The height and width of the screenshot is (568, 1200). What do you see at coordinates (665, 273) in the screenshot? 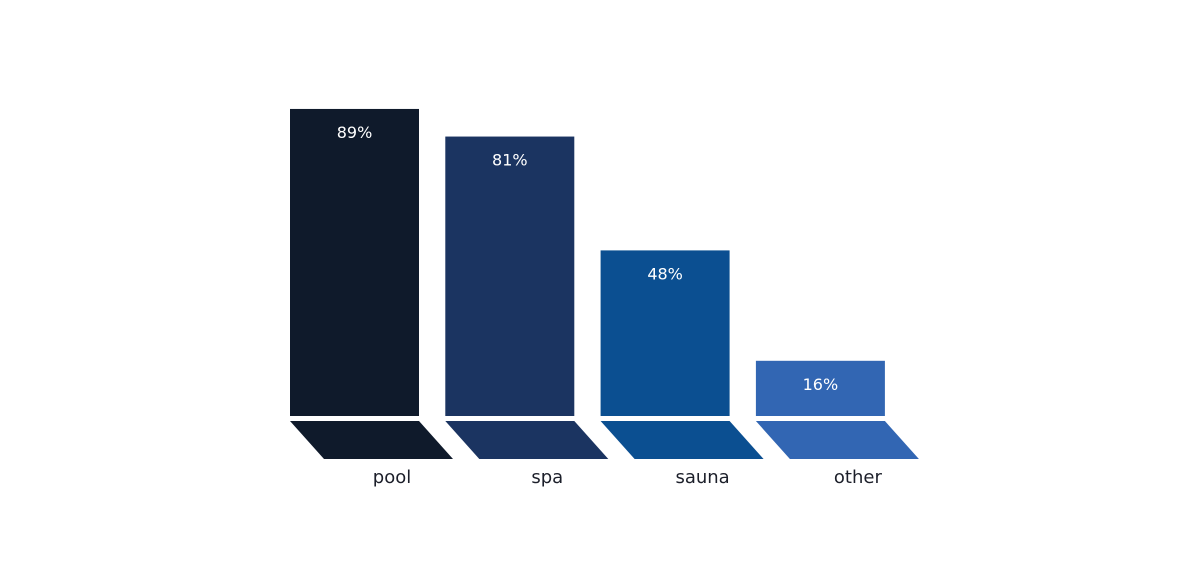
I see `value-label-sauna: 48%` at bounding box center [665, 273].